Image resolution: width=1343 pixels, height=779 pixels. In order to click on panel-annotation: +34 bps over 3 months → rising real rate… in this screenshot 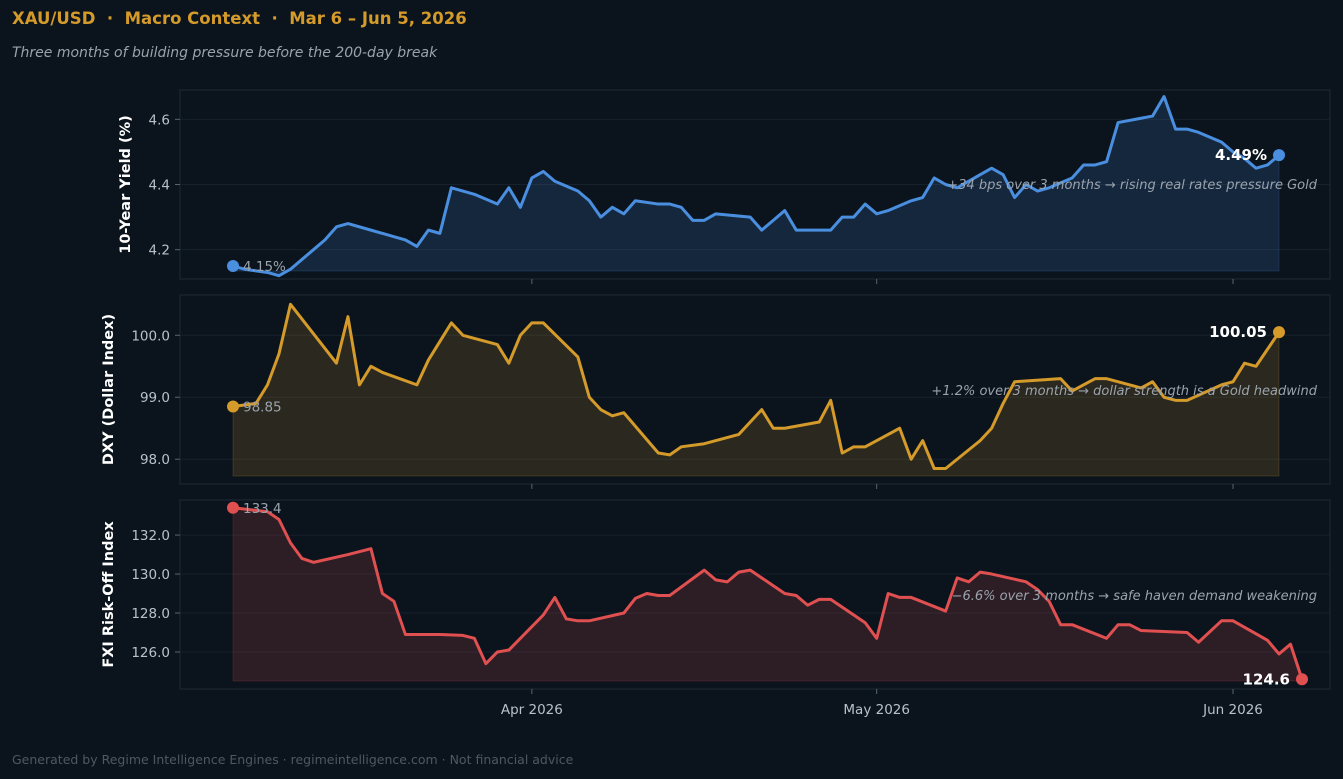, I will do `click(1132, 185)`.